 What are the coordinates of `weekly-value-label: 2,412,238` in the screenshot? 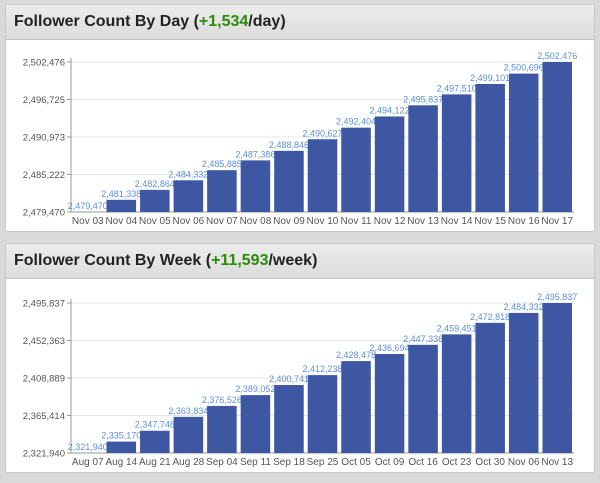 It's located at (322, 369).